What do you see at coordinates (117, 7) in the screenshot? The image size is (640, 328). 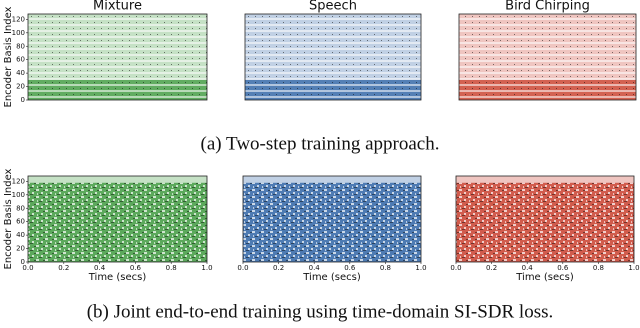 I see `panel-title: Mixture` at bounding box center [117, 7].